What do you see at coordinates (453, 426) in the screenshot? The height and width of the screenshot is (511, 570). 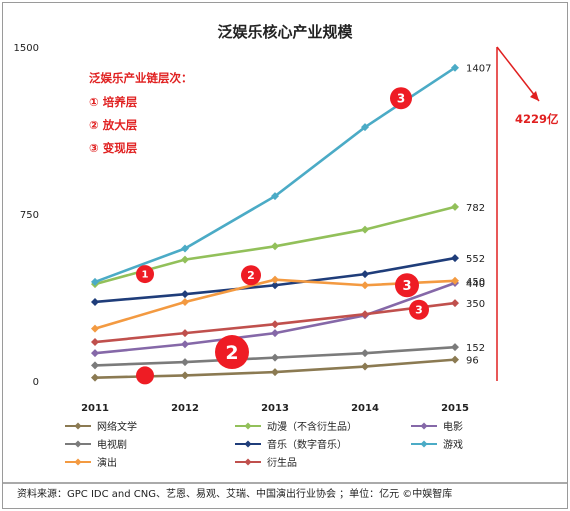 I see `legend-label: 电影` at bounding box center [453, 426].